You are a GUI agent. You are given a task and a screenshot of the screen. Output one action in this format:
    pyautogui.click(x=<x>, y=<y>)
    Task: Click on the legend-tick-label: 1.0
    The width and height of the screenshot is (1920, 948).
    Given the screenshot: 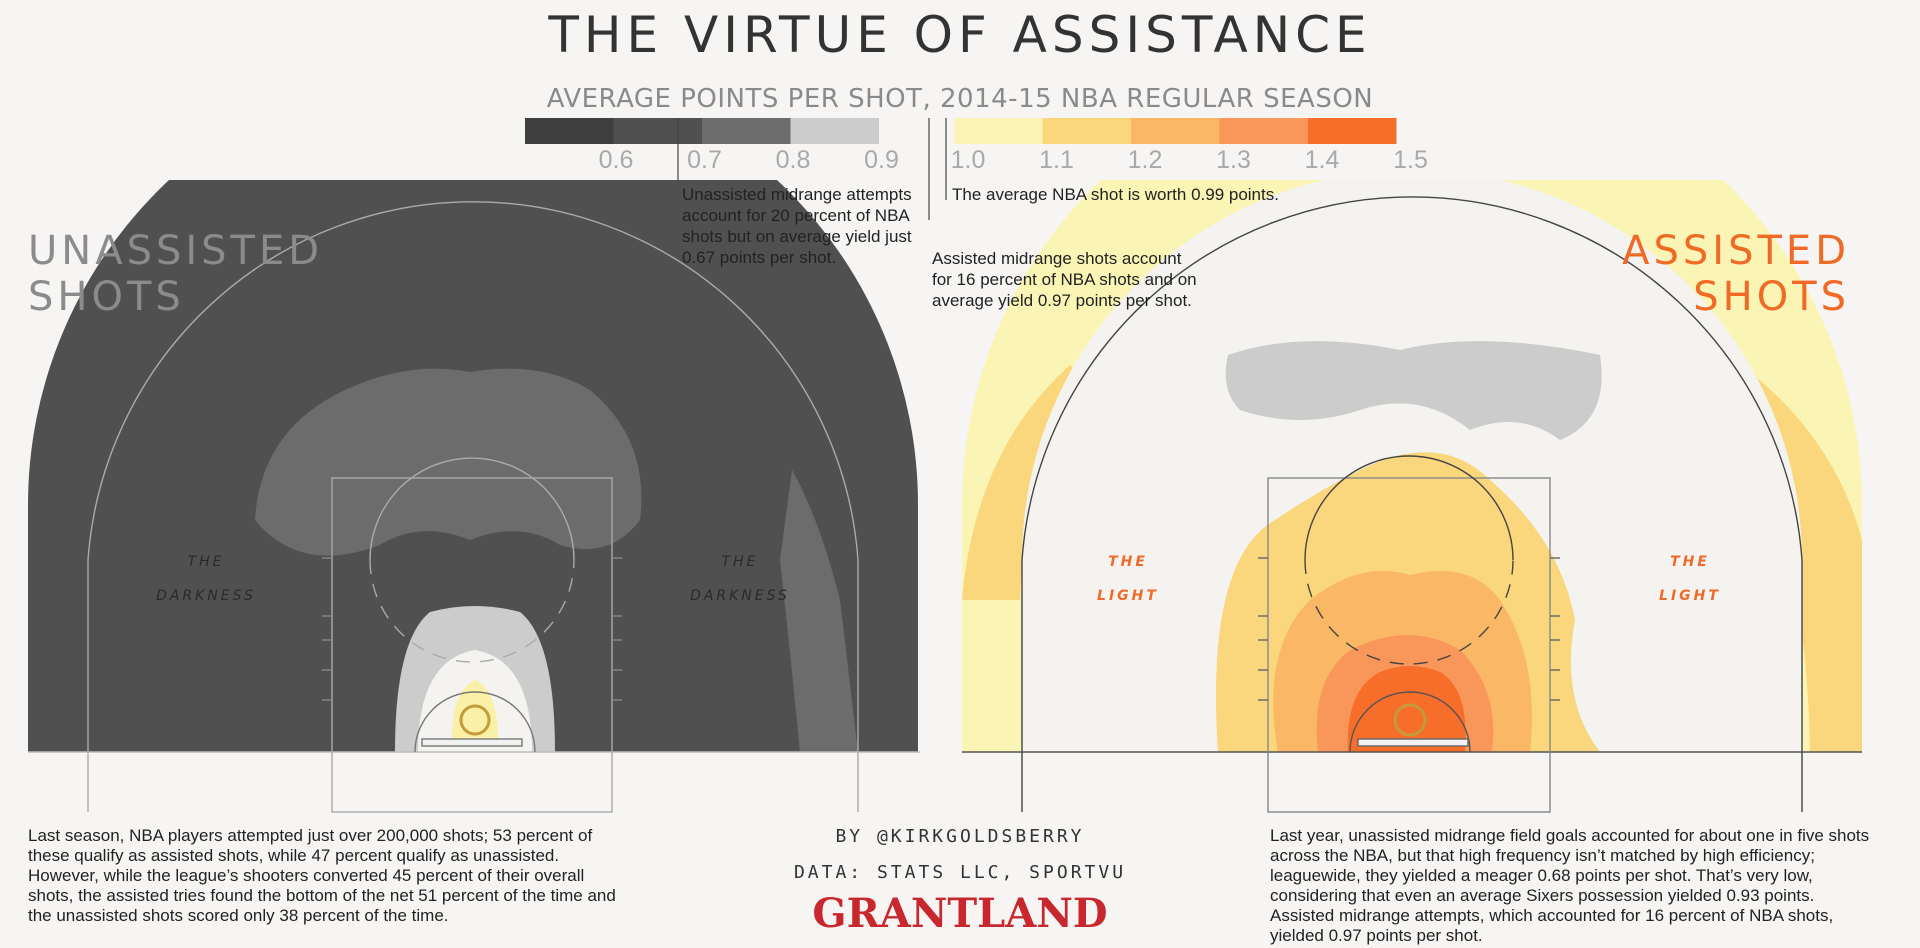 What is the action you would take?
    pyautogui.click(x=968, y=160)
    